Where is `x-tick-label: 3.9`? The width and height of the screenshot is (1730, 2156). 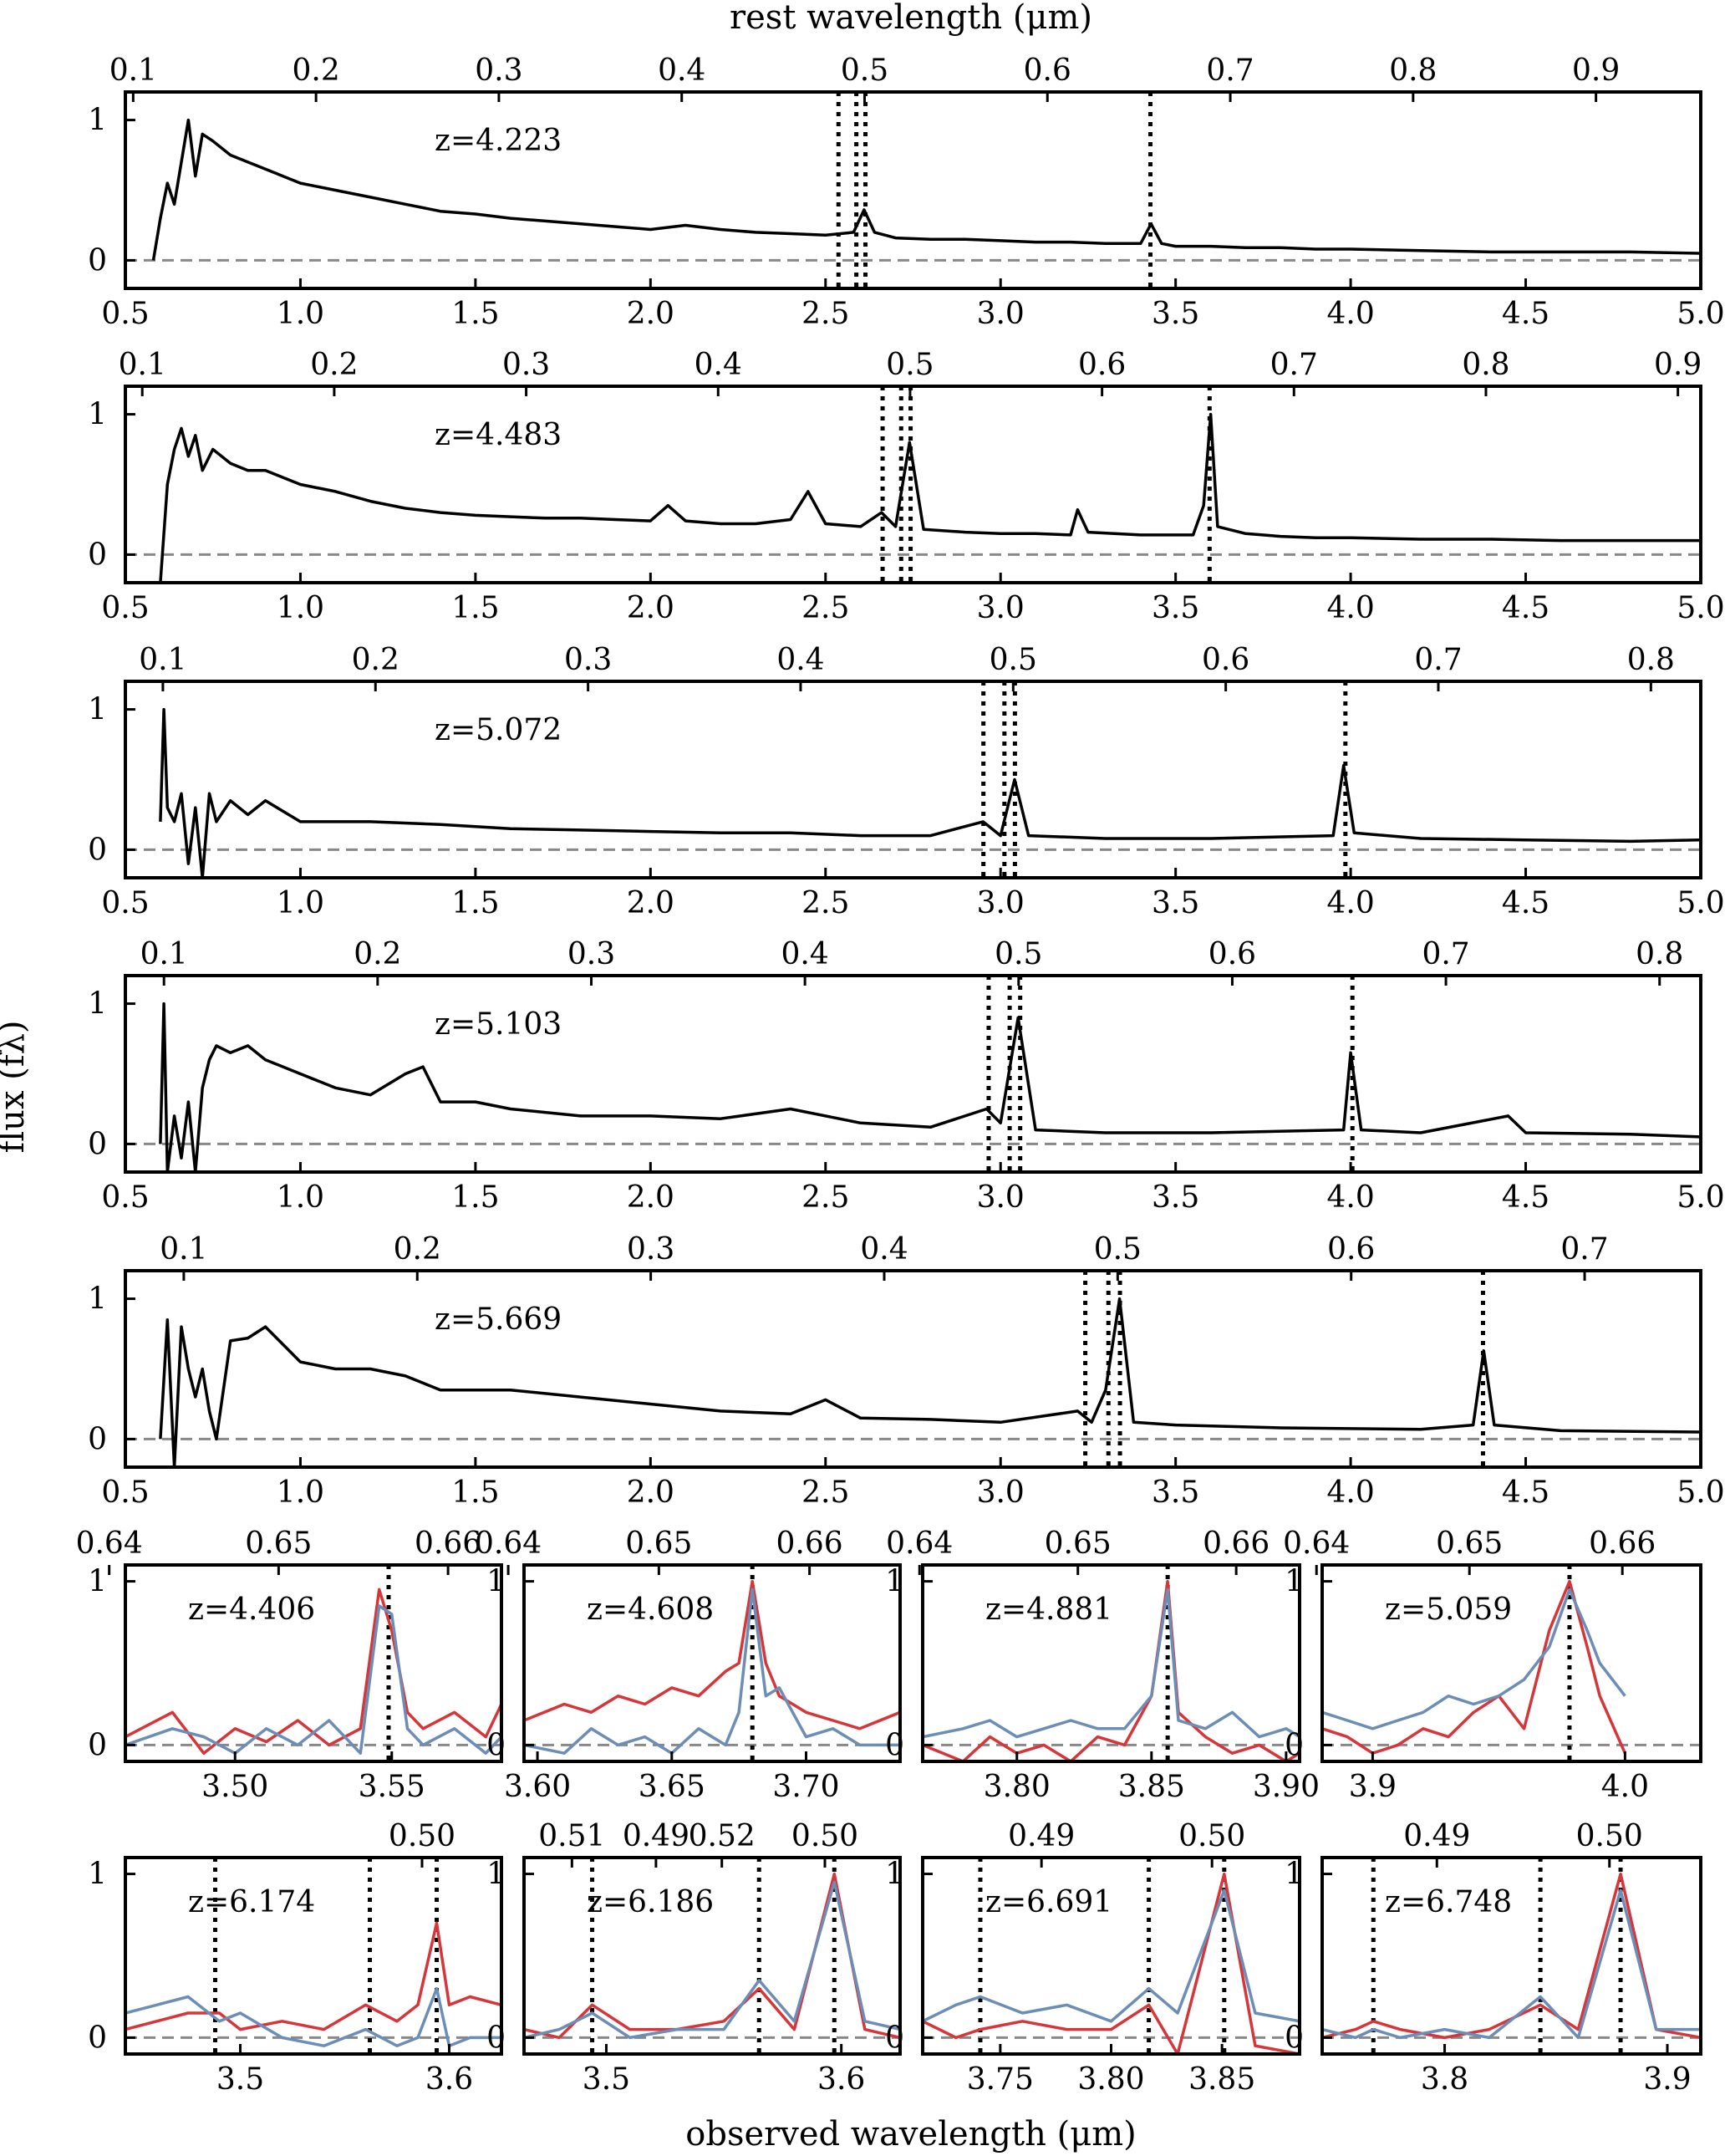
x-tick-label: 3.9 is located at coordinates (1667, 2079).